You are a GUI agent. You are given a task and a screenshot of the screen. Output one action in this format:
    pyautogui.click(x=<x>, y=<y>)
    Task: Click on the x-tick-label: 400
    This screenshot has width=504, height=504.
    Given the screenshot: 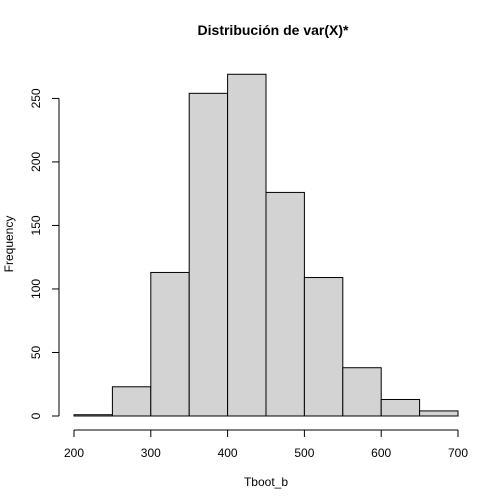 What is the action you would take?
    pyautogui.click(x=228, y=453)
    